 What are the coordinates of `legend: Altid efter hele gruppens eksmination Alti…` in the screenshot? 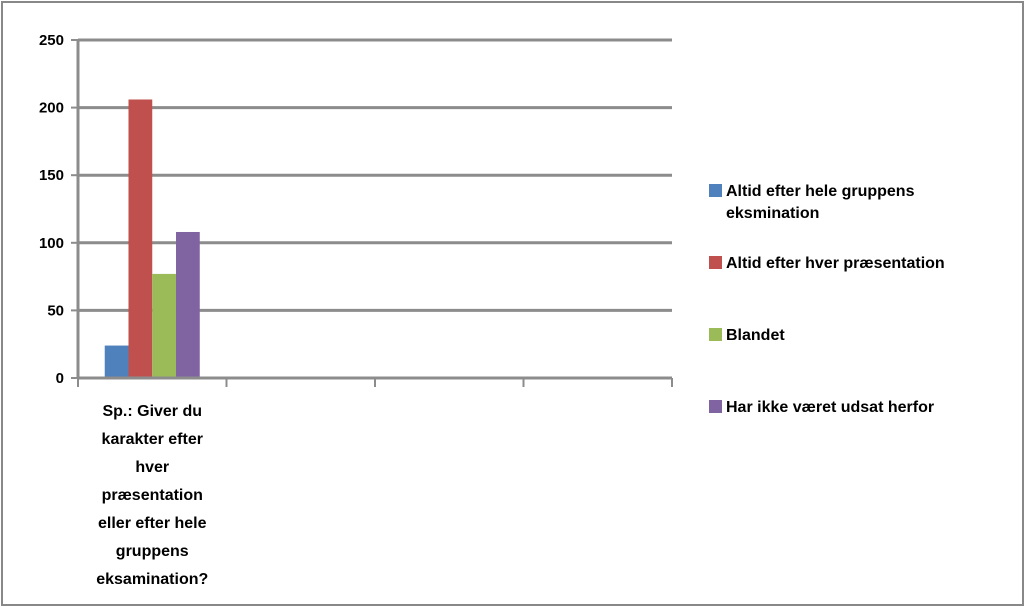 It's located at (827, 299).